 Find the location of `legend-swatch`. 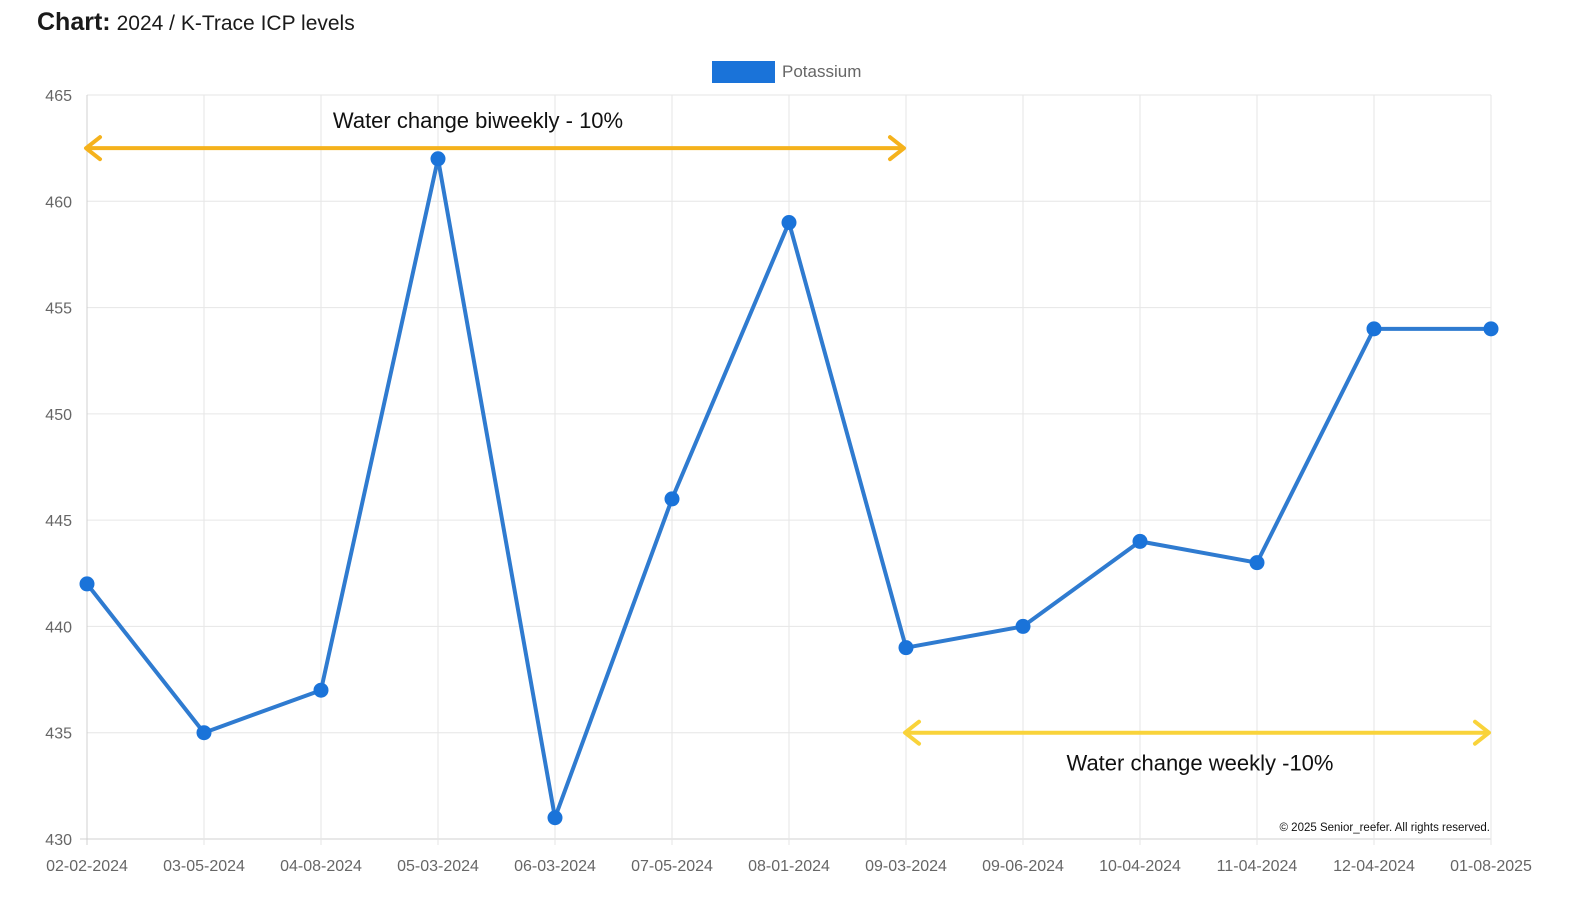

legend-swatch is located at coordinates (743, 72).